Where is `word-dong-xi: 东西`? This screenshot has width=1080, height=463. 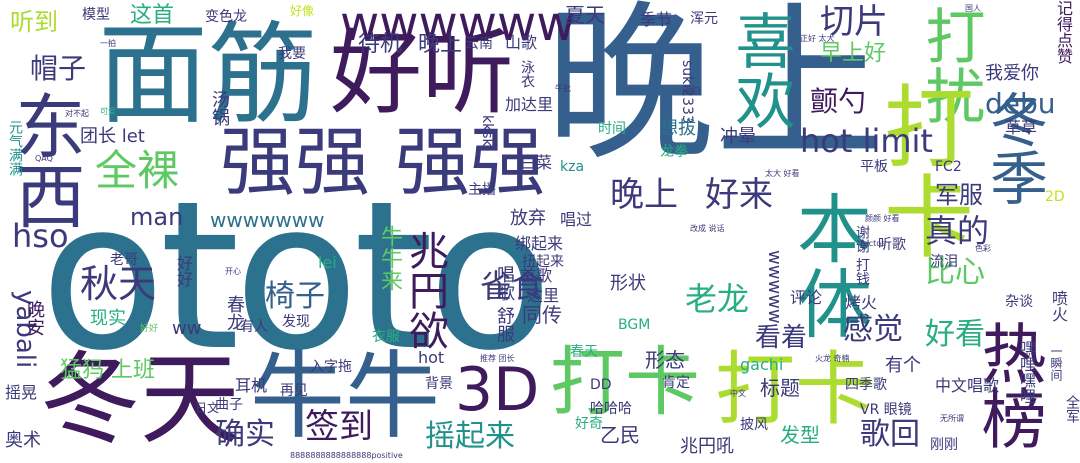
word-dong-xi: 东西 is located at coordinates (45, 160).